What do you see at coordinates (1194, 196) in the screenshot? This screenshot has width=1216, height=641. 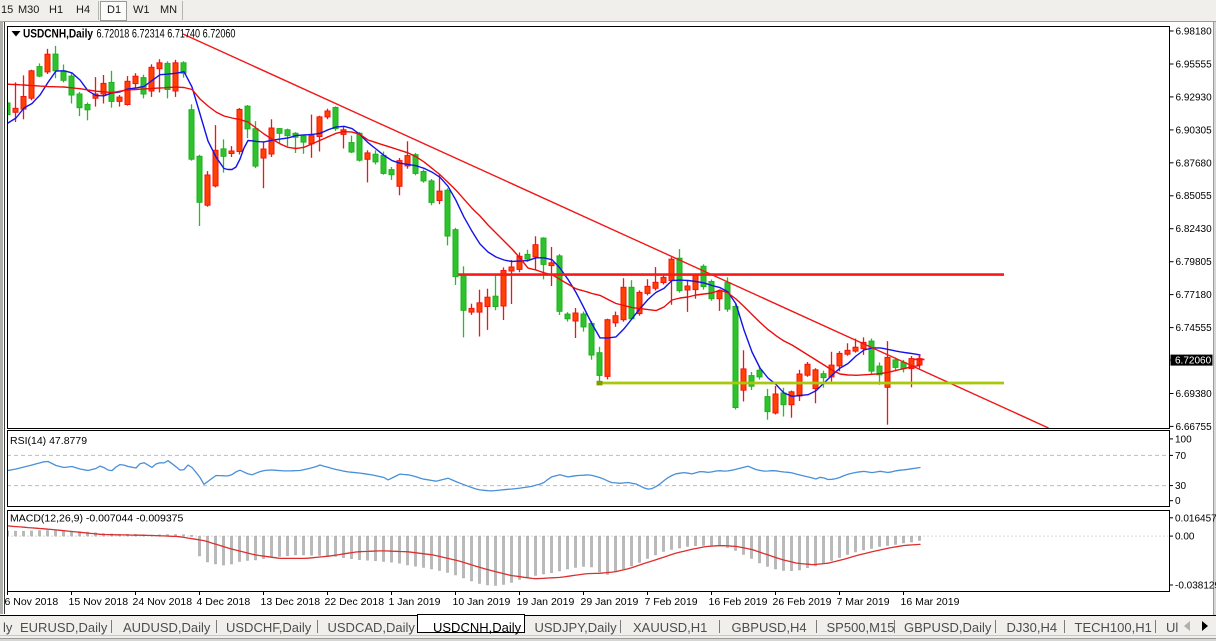 I see `svg-text: 6.85055` at bounding box center [1194, 196].